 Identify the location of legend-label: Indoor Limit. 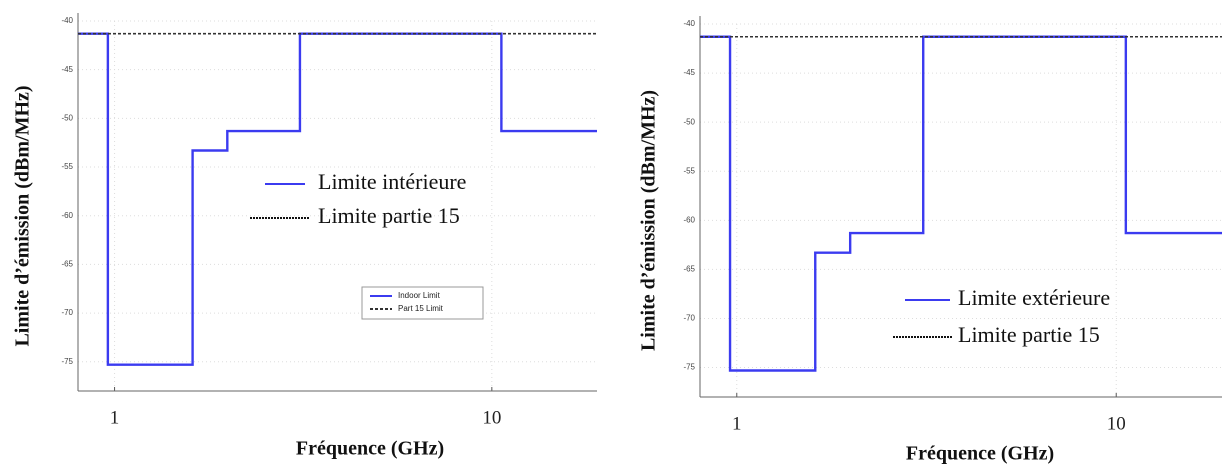
(419, 295).